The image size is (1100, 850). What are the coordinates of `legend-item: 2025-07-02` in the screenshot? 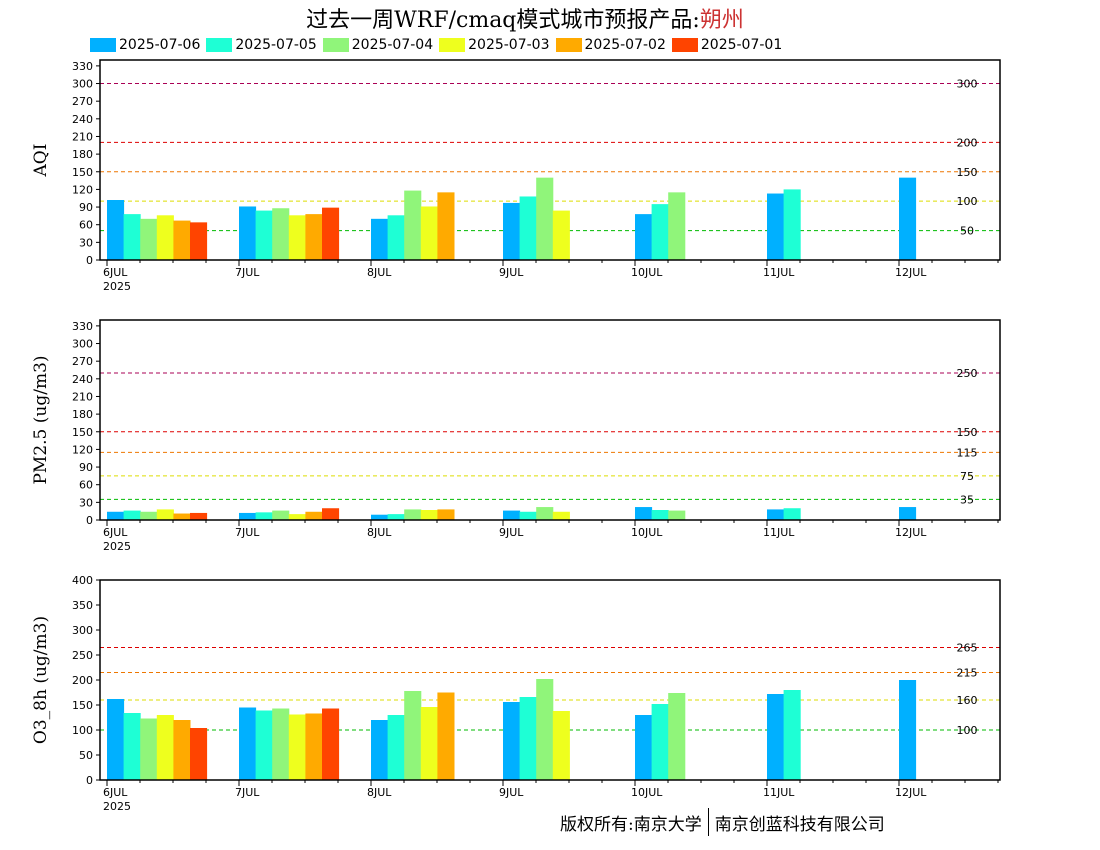 It's located at (610, 45).